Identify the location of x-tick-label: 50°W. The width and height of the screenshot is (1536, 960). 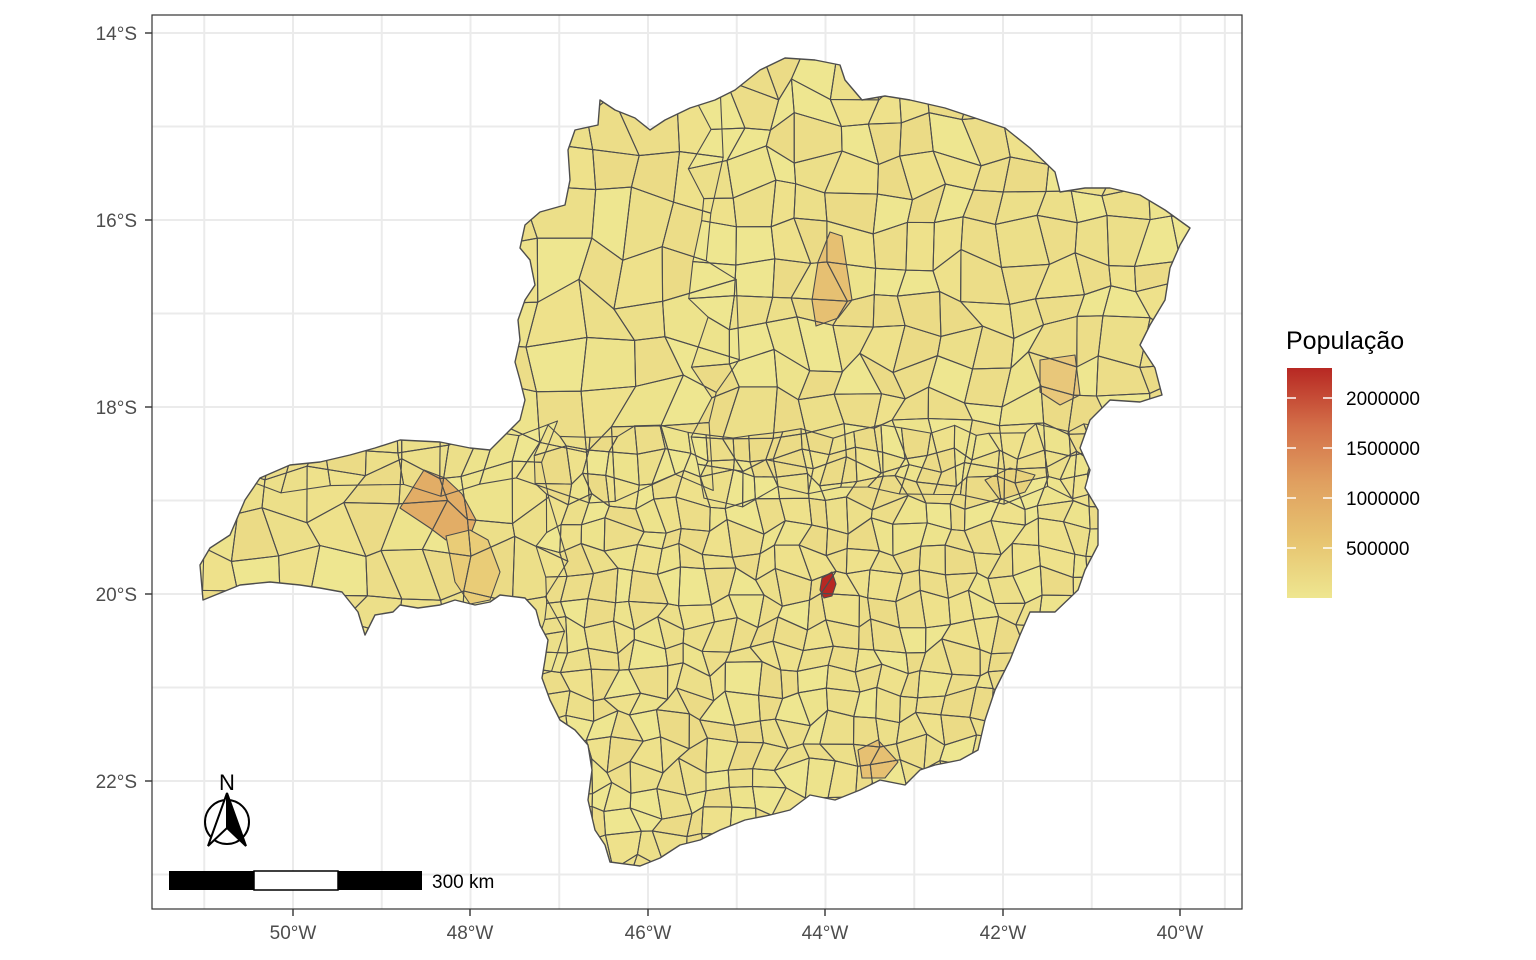
(293, 933).